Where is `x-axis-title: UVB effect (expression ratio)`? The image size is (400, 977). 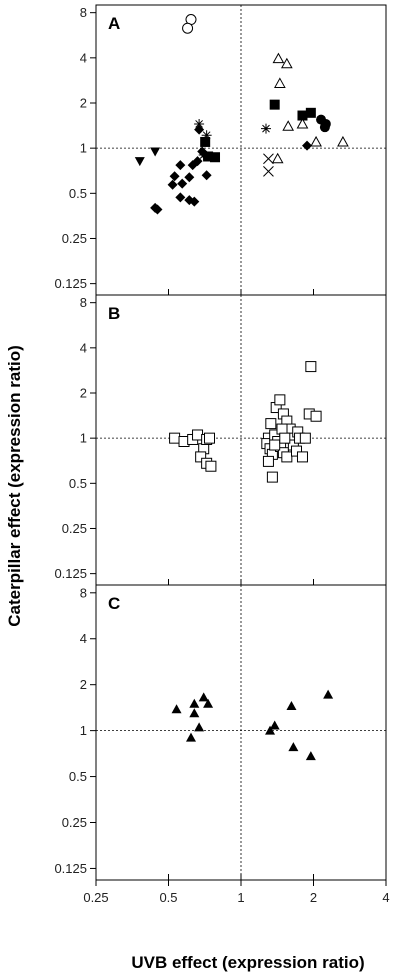 x-axis-title: UVB effect (expression ratio) is located at coordinates (247, 962).